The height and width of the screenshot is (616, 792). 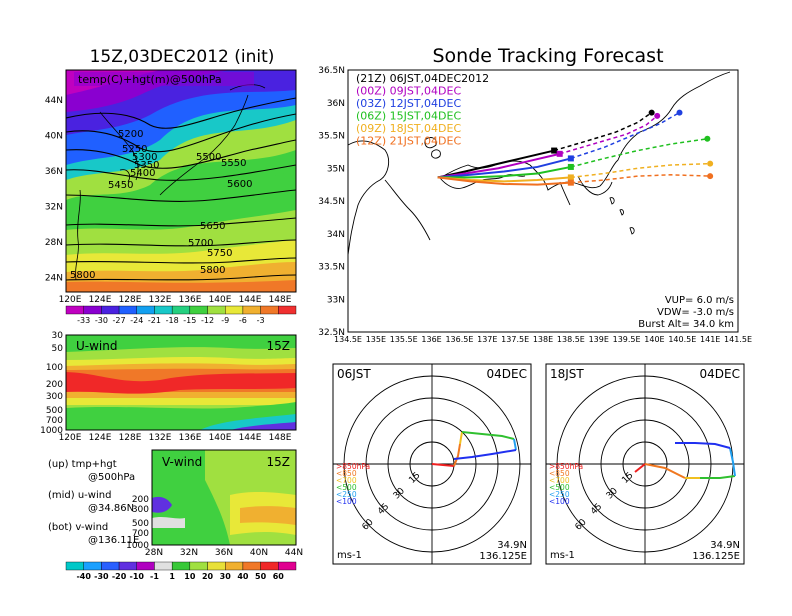 I want to click on track-lat-label: 33.5N, so click(x=331, y=268).